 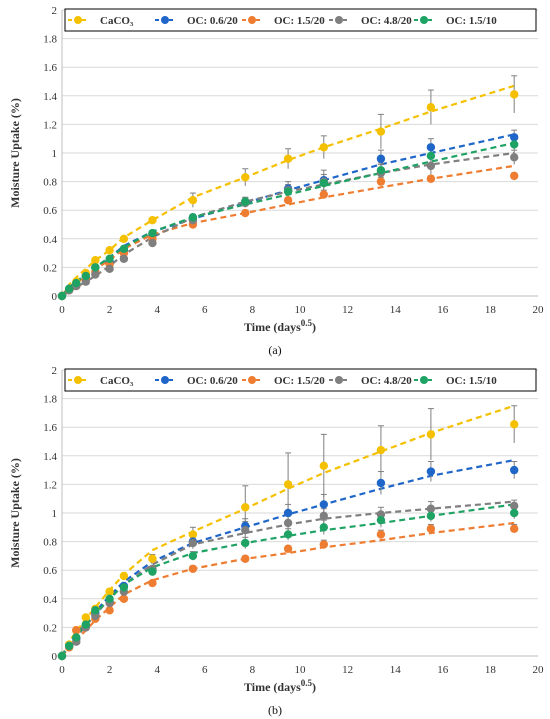 I want to click on legend-box, so click(x=300, y=380).